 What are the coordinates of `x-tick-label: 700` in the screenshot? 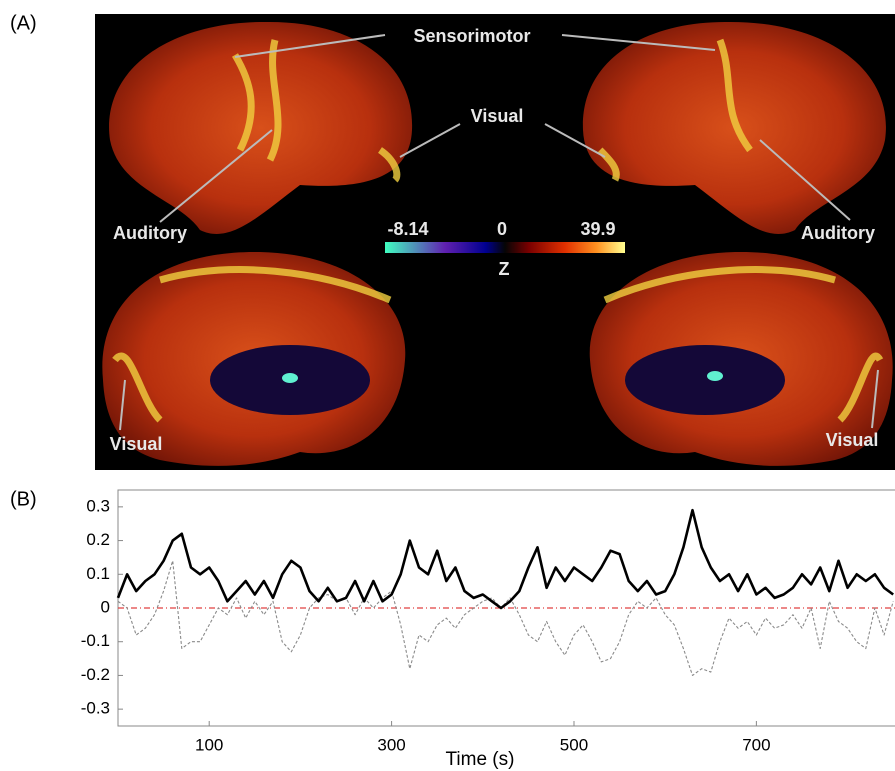 It's located at (756, 744).